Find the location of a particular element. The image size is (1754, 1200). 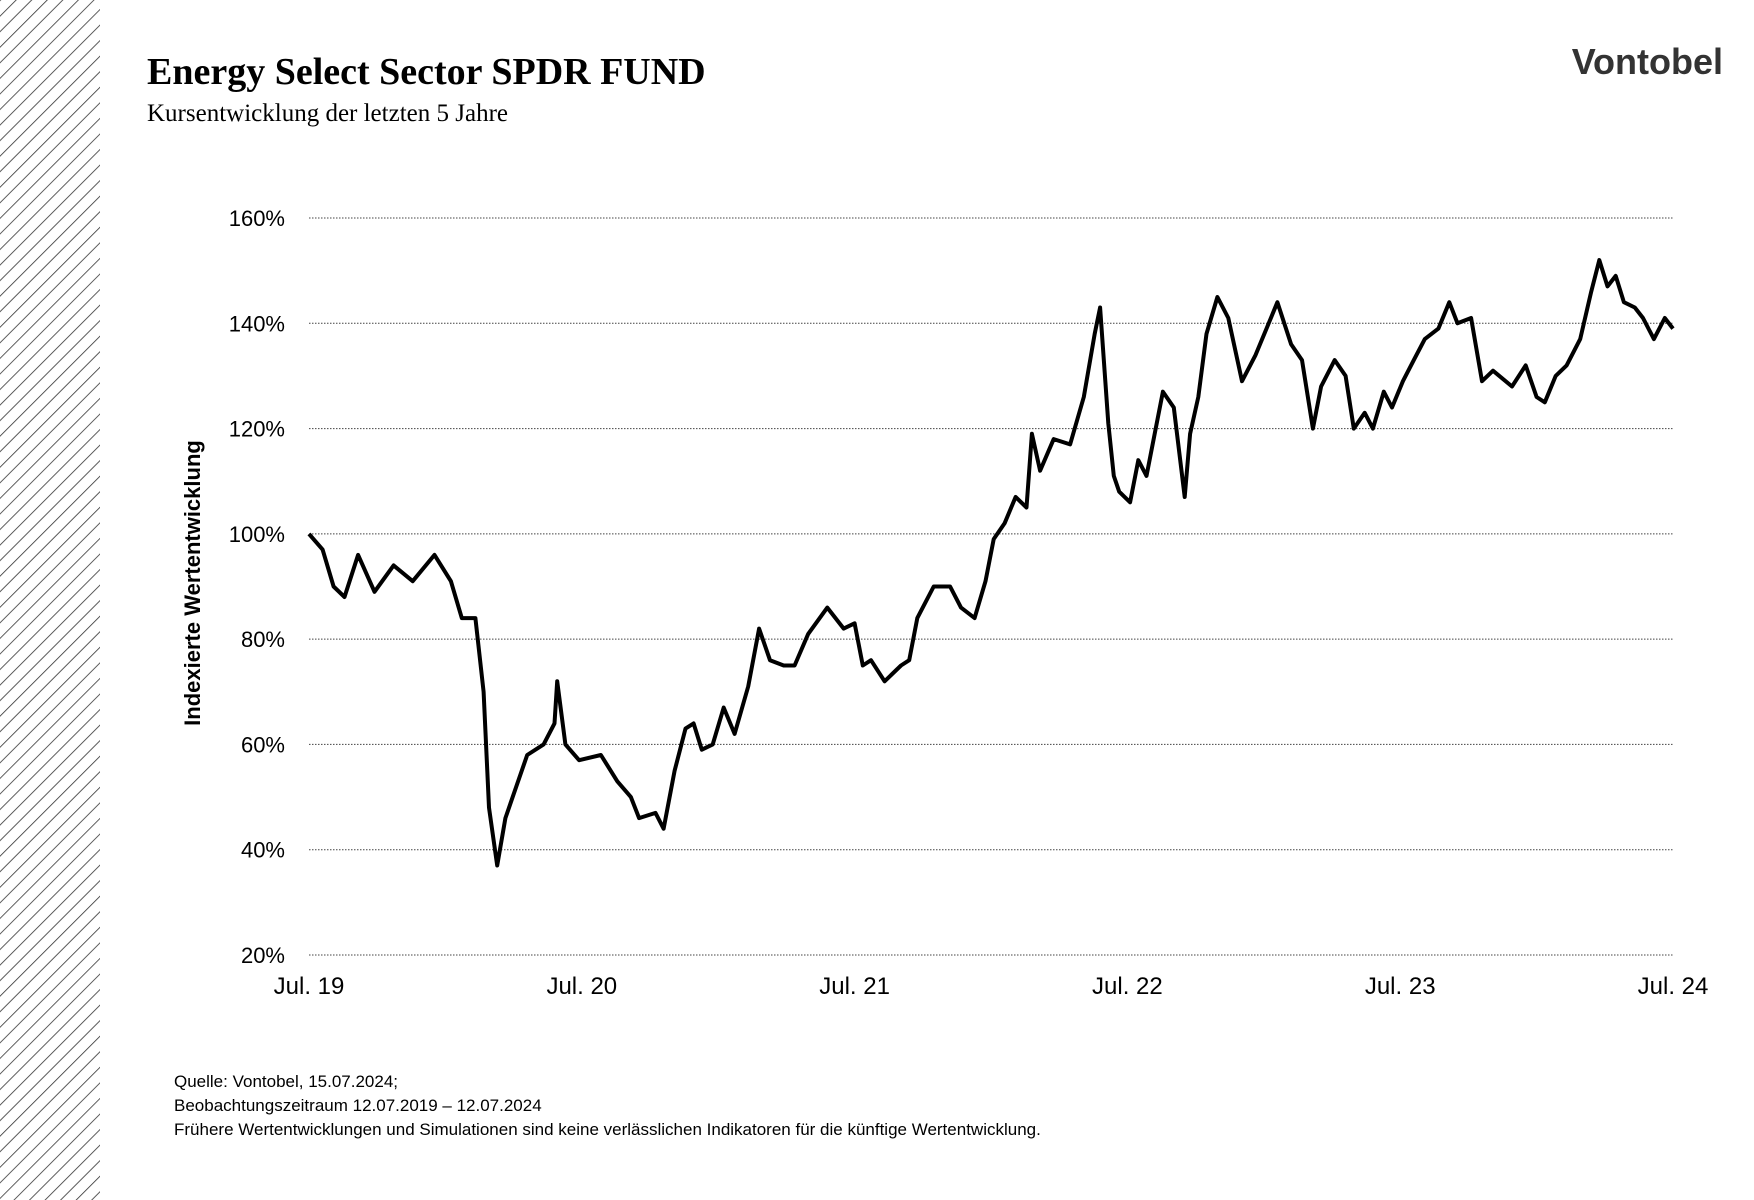

y-tick-label: 100% is located at coordinates (257, 534).